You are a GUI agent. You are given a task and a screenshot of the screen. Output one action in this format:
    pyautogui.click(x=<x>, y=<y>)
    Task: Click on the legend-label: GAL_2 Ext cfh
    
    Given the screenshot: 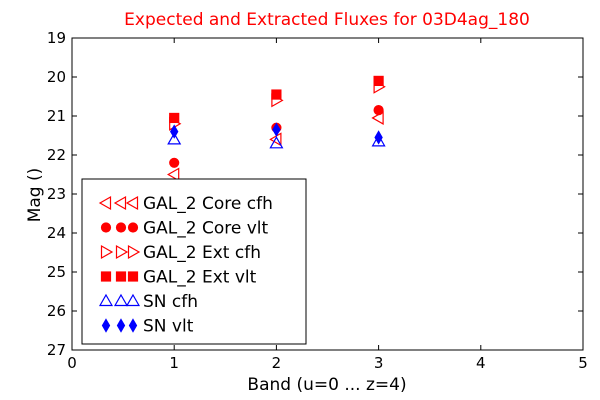 What is the action you would take?
    pyautogui.click(x=202, y=253)
    